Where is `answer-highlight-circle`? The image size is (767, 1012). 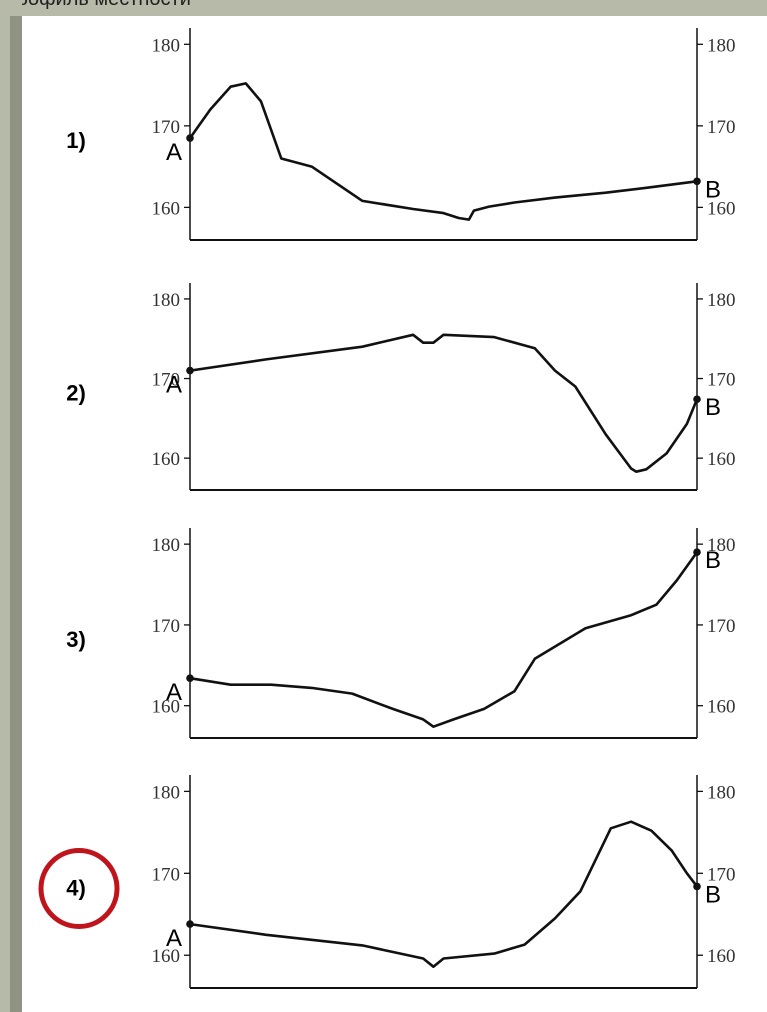 answer-highlight-circle is located at coordinates (79, 888).